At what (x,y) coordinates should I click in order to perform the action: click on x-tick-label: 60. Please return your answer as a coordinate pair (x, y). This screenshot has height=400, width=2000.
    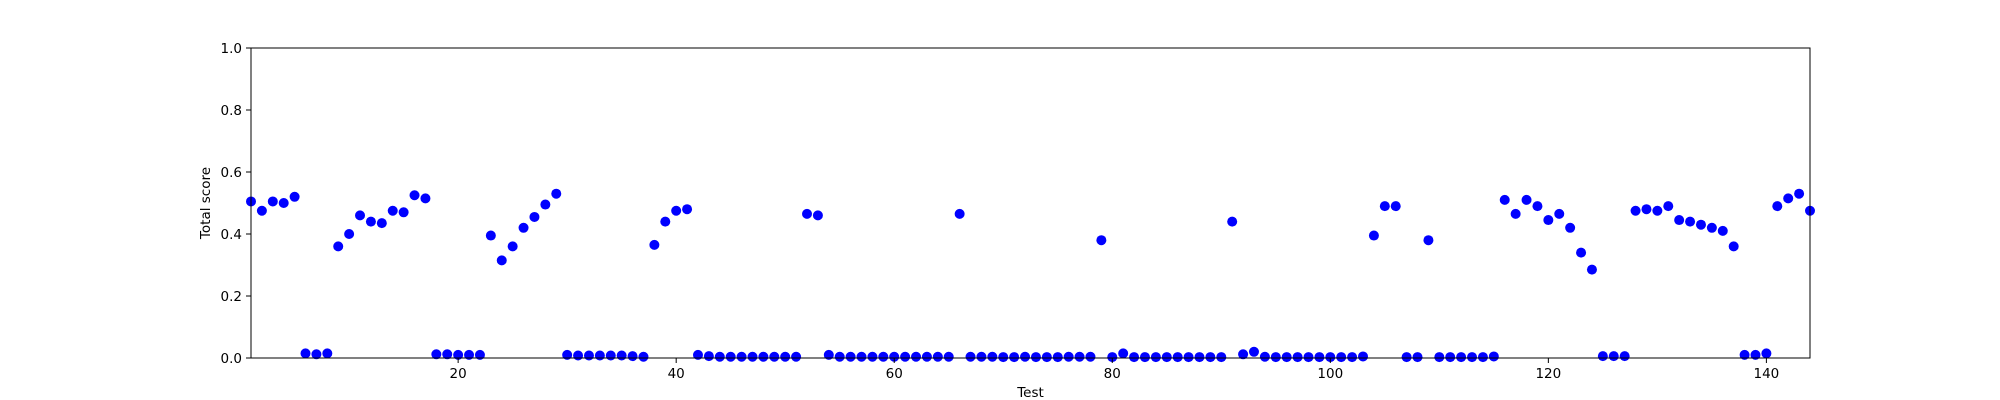
    Looking at the image, I should click on (894, 374).